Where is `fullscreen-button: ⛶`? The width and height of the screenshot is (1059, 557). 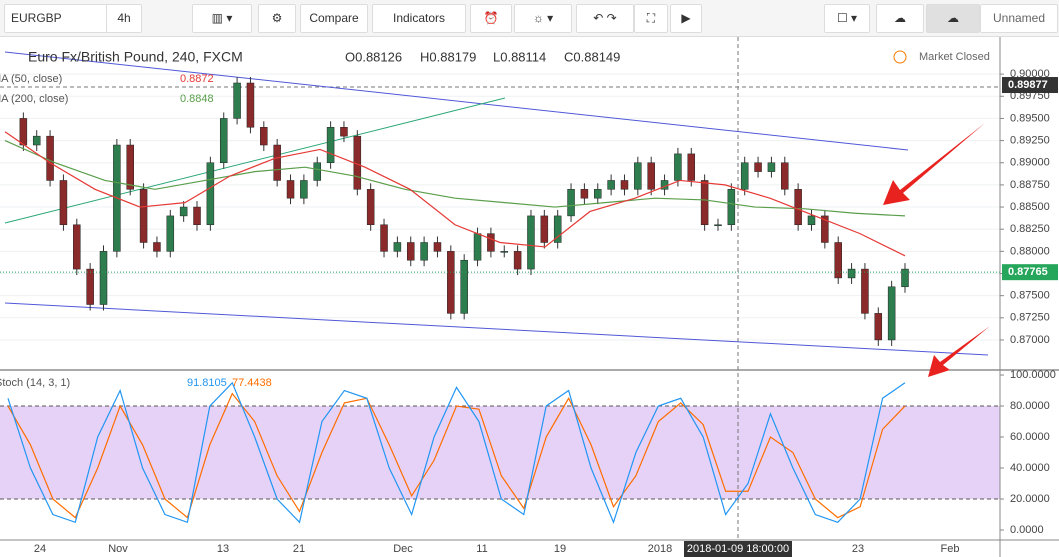 fullscreen-button: ⛶ is located at coordinates (651, 18).